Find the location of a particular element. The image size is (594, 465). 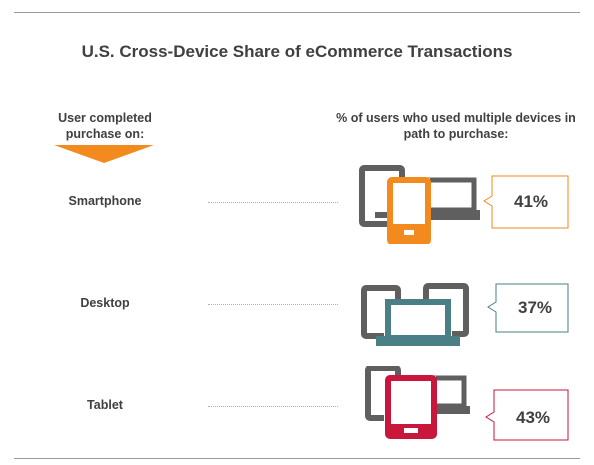

value-label-desktop: 37% is located at coordinates (535, 307).